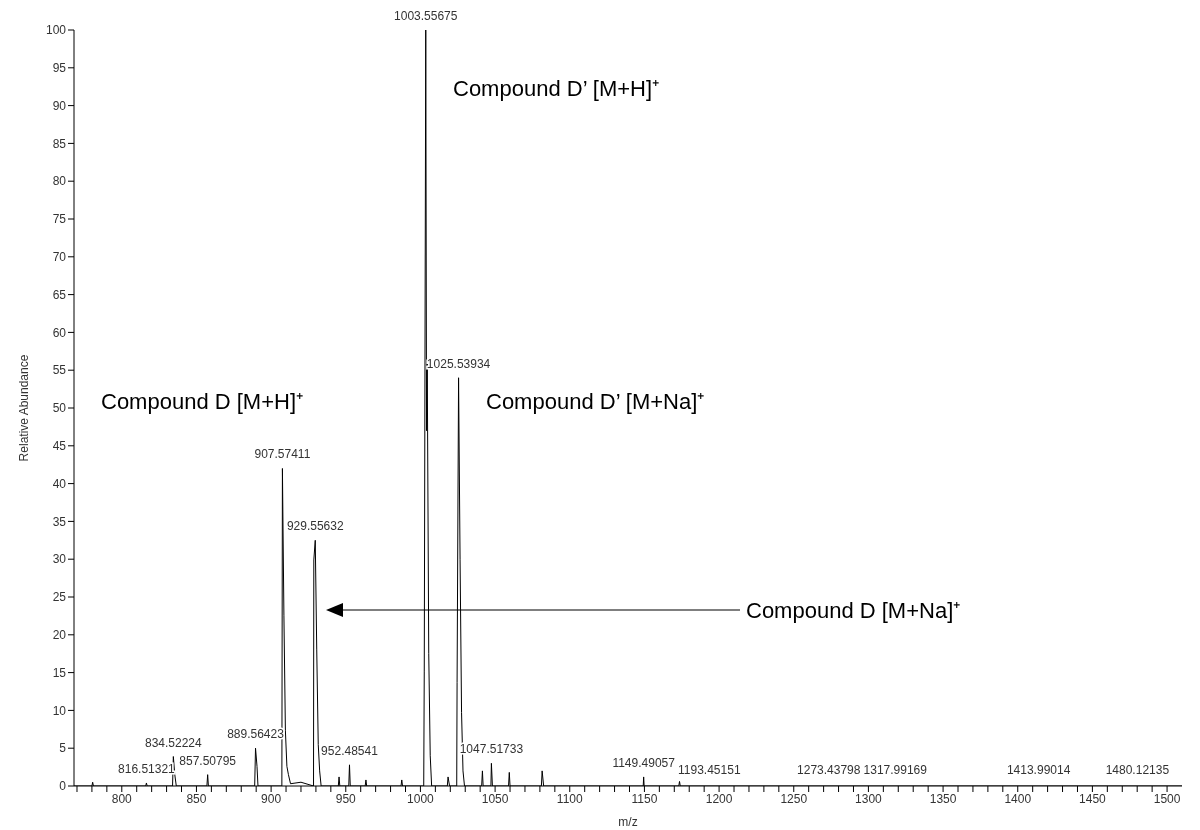 This screenshot has width=1200, height=830. Describe the element at coordinates (122, 798) in the screenshot. I see `x-tick-label: 800` at that location.